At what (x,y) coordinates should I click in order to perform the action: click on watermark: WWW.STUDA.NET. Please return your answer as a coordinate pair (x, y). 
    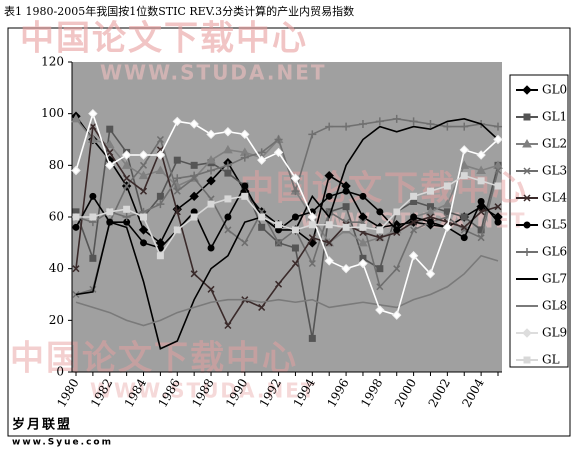
    Looking at the image, I should click on (213, 73).